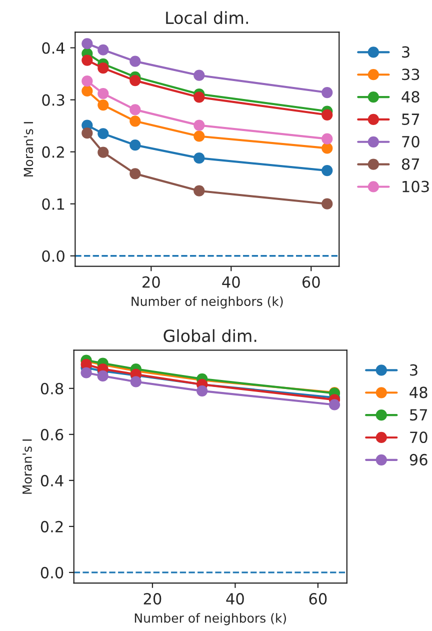 The height and width of the screenshot is (631, 432). Describe the element at coordinates (411, 164) in the screenshot. I see `legend-label: 87` at that location.